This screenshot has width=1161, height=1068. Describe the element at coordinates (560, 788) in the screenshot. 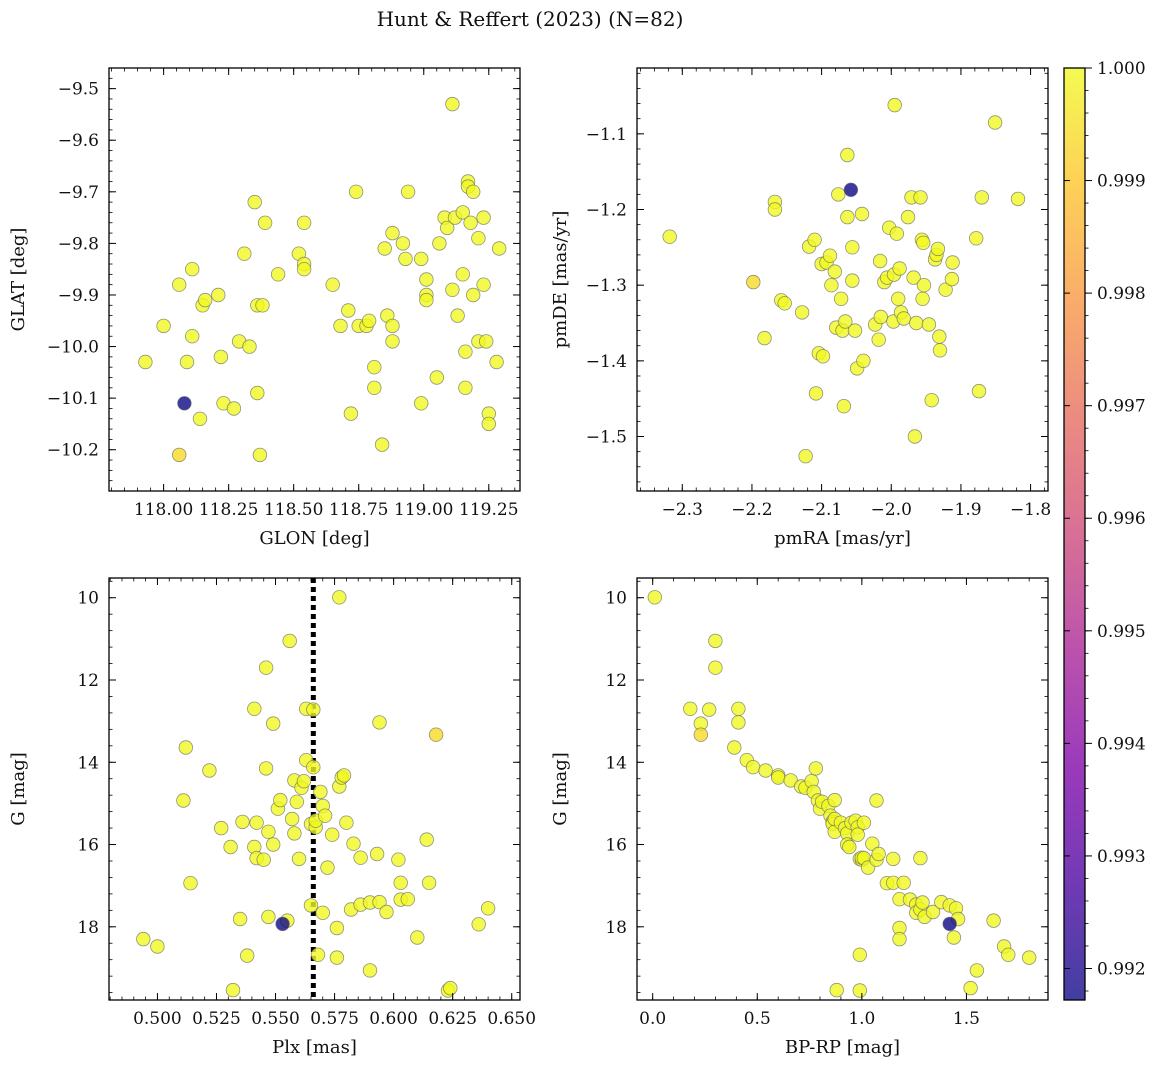

I see `y-axis-label: G [mag]` at that location.